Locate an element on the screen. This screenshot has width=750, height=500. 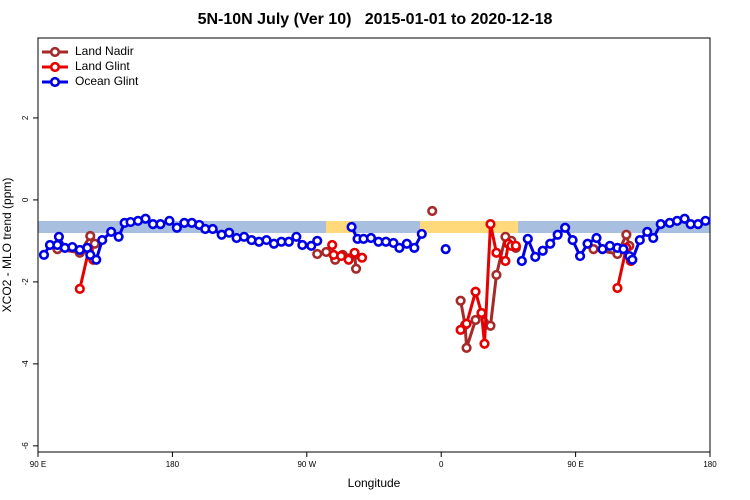
legend-label: Land Nadir is located at coordinates (104, 51).